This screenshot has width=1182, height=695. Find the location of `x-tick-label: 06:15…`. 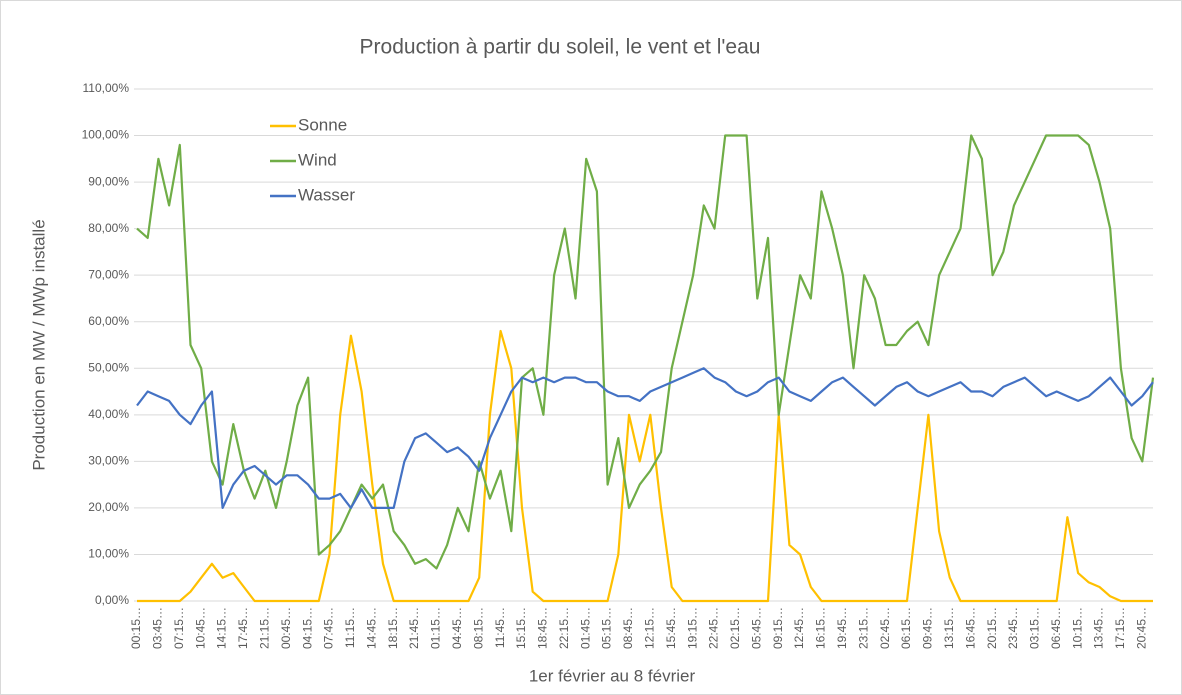

x-tick-label: 06:15… is located at coordinates (906, 628).